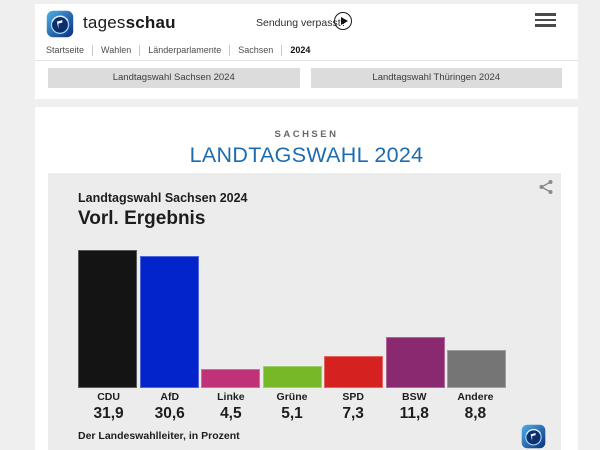 The width and height of the screenshot is (600, 450). Describe the element at coordinates (163, 198) in the screenshot. I see `chart-title: Landtagswahl Sachsen 2024` at that location.